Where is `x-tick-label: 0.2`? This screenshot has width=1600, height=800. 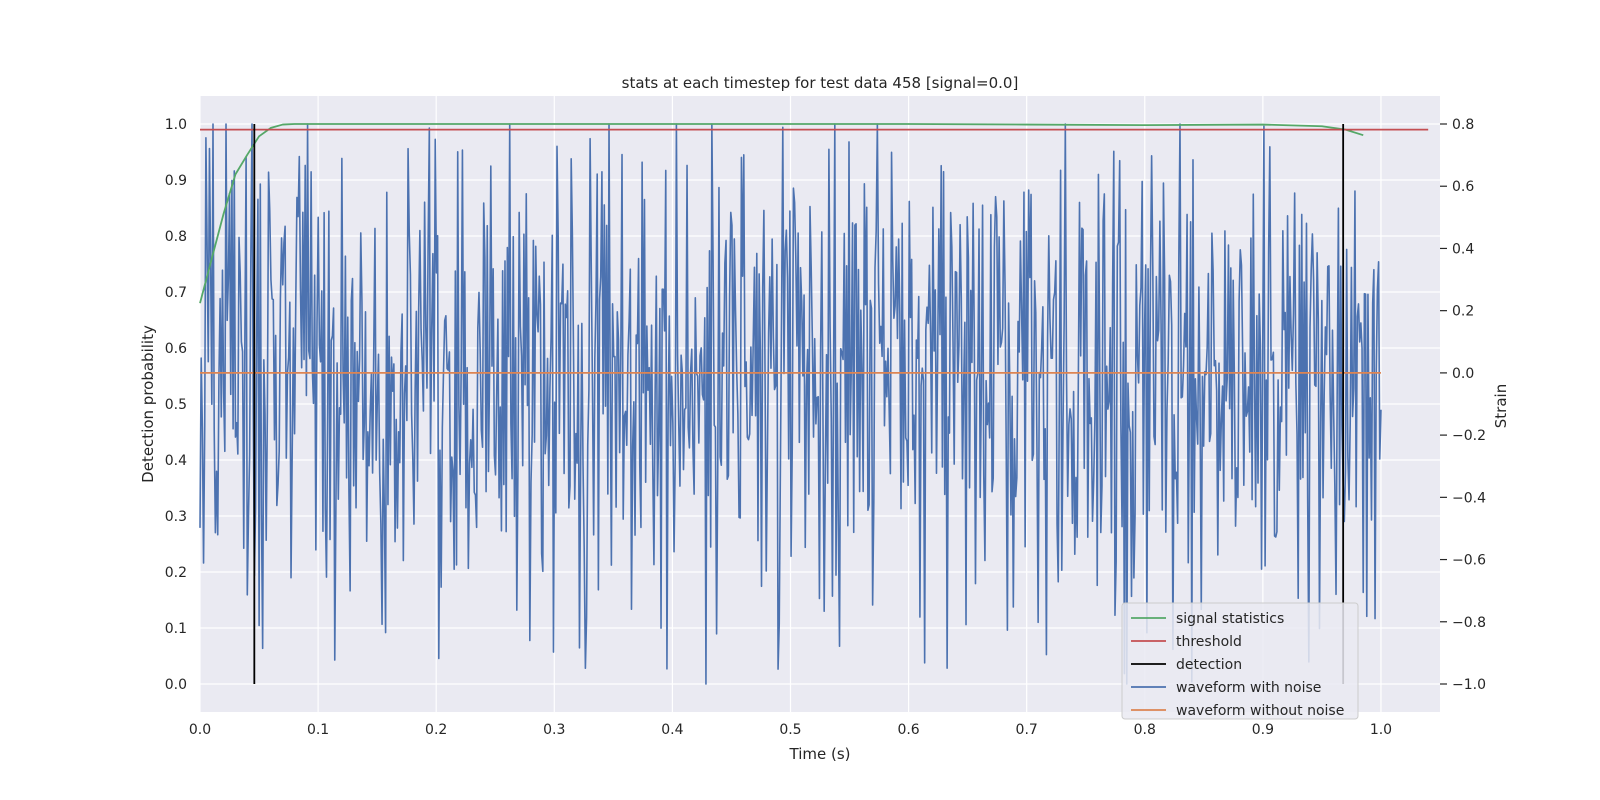
x-tick-label: 0.2 is located at coordinates (436, 730).